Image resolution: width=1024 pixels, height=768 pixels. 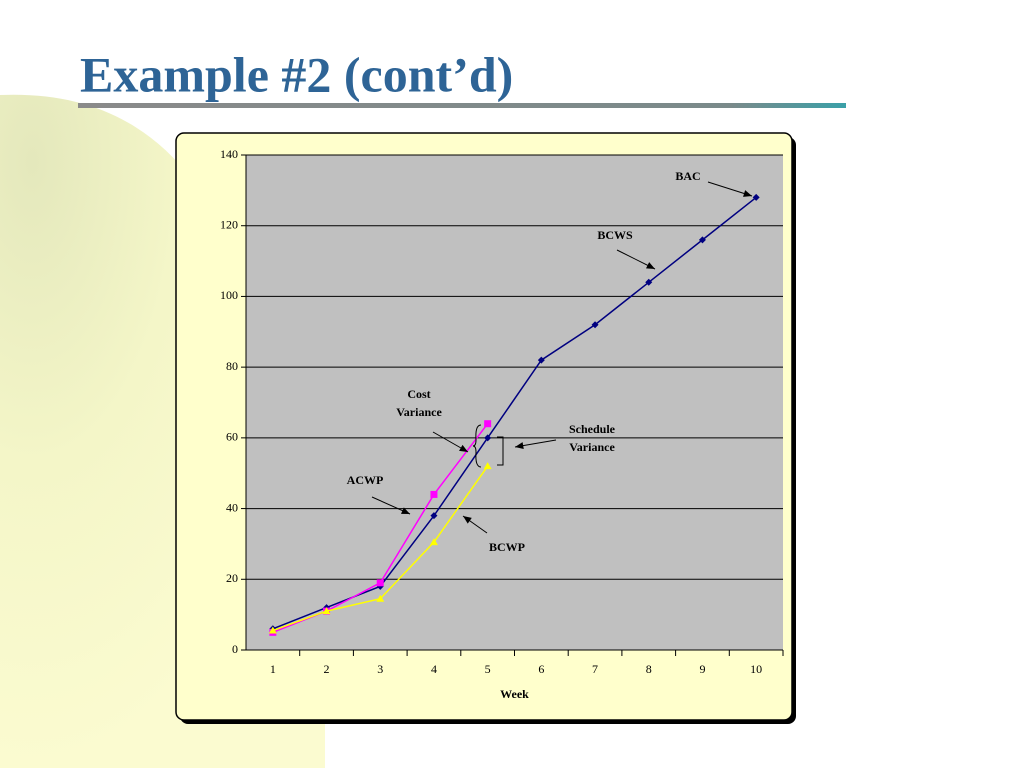 I want to click on annotation: ACWP, so click(x=365, y=480).